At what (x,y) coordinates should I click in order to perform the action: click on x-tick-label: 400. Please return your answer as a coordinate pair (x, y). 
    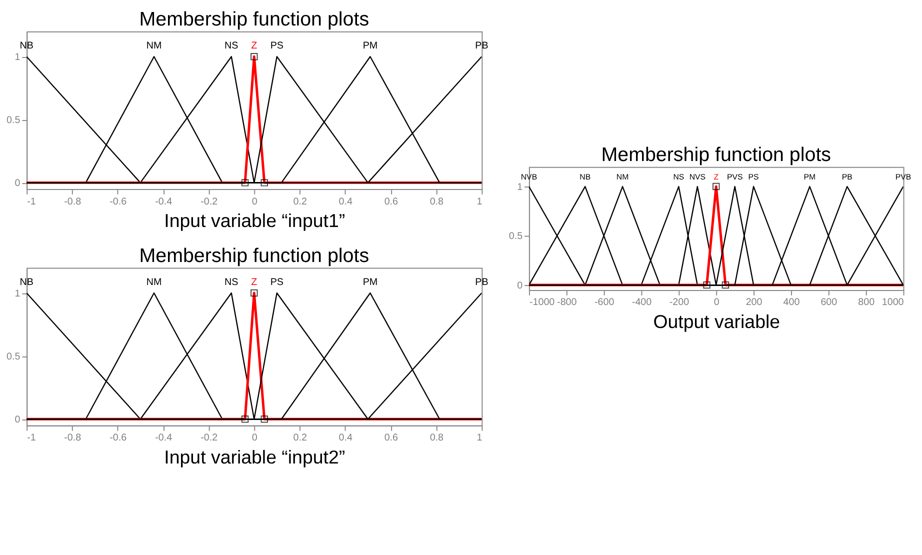
    Looking at the image, I should click on (791, 302).